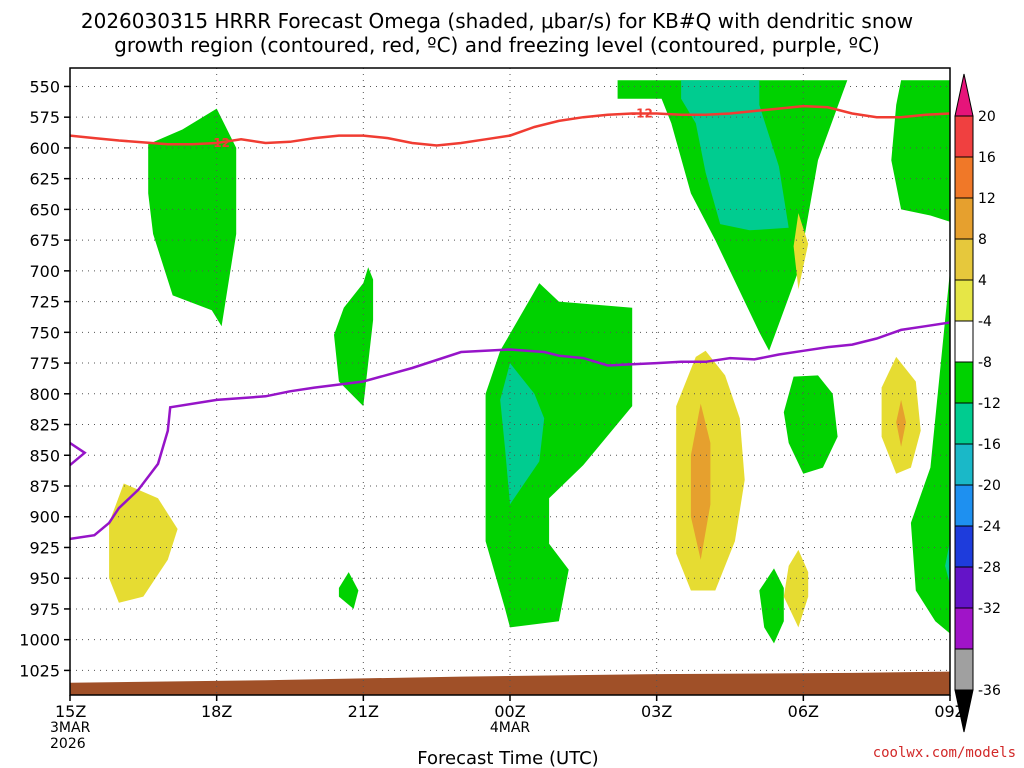  What do you see at coordinates (949, 711) in the screenshot?
I see `x-tick-label-09Z: 09Z` at bounding box center [949, 711].